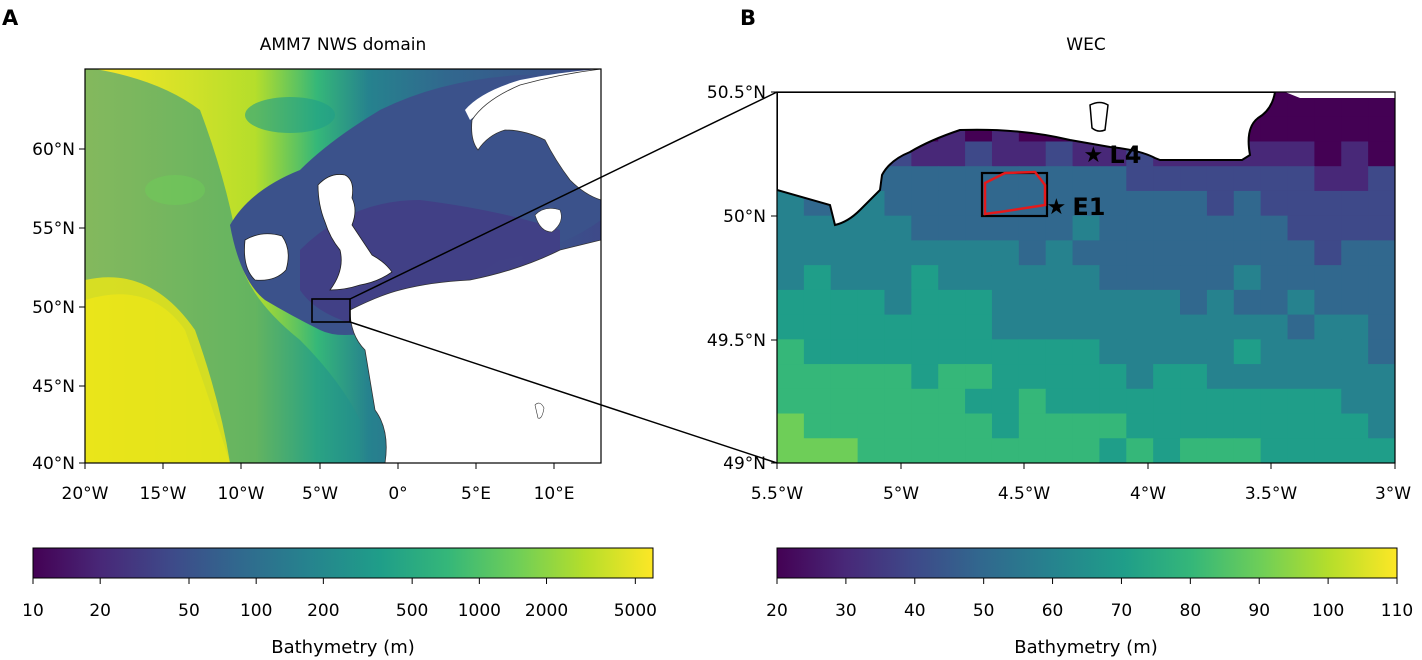  I want to click on lat-tick: 55°N, so click(53, 229).